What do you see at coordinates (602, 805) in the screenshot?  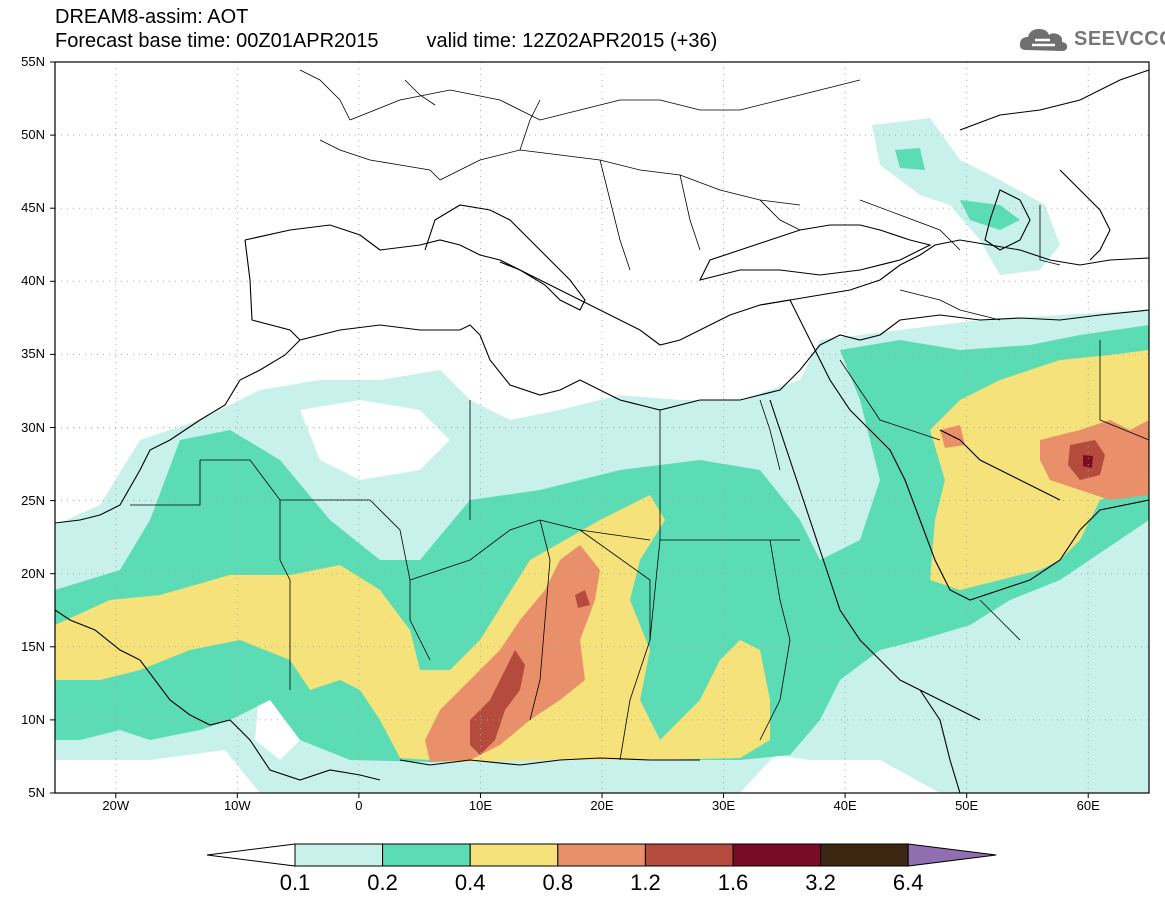 I see `lon-label: 20E` at bounding box center [602, 805].